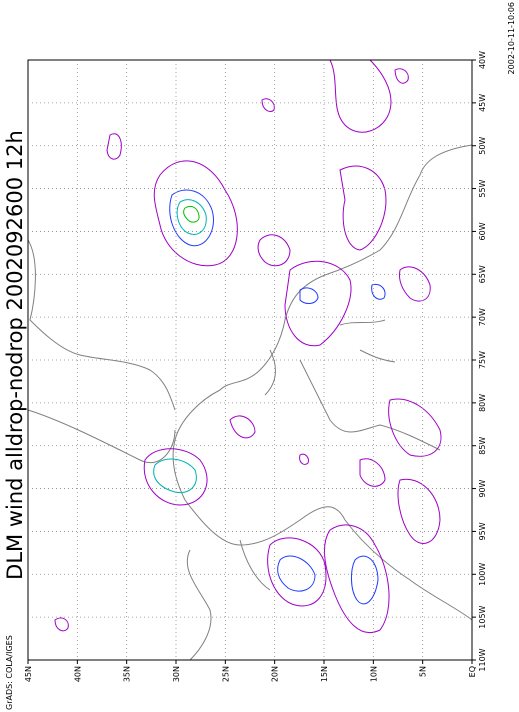 The image size is (519, 712). What do you see at coordinates (482, 146) in the screenshot?
I see `lon-label: 50W` at bounding box center [482, 146].